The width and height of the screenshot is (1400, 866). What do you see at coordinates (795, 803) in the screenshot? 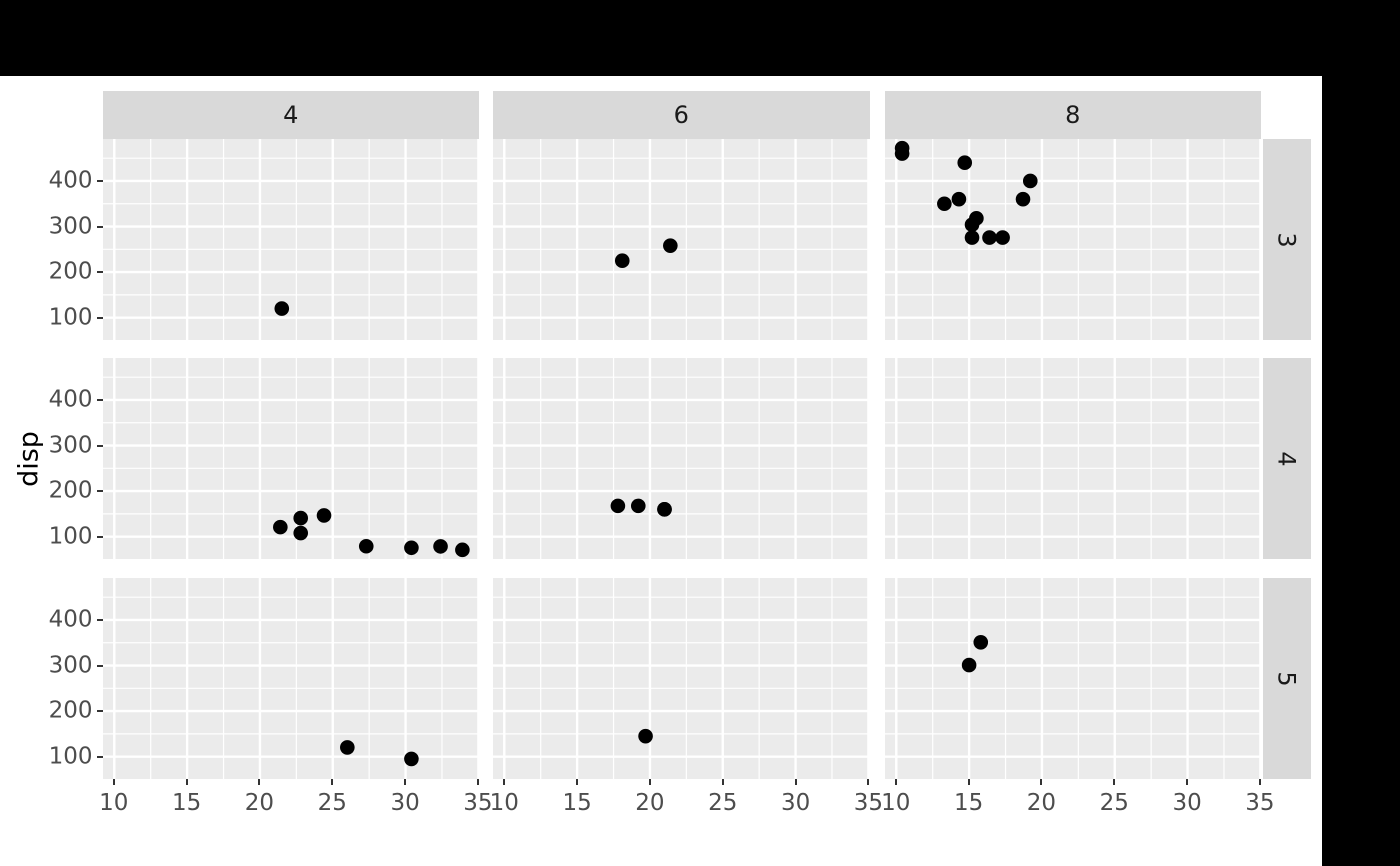
I see `x-axis-tick-label: 30` at bounding box center [795, 803].